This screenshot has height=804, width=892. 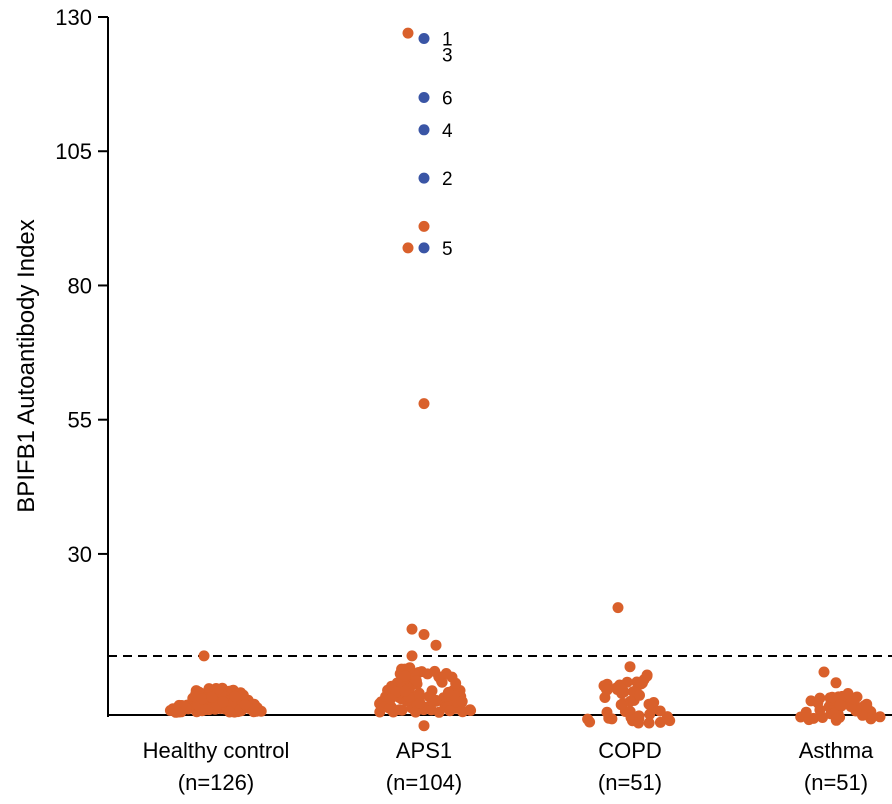 I want to click on y-tick-label: 130, so click(x=73, y=17).